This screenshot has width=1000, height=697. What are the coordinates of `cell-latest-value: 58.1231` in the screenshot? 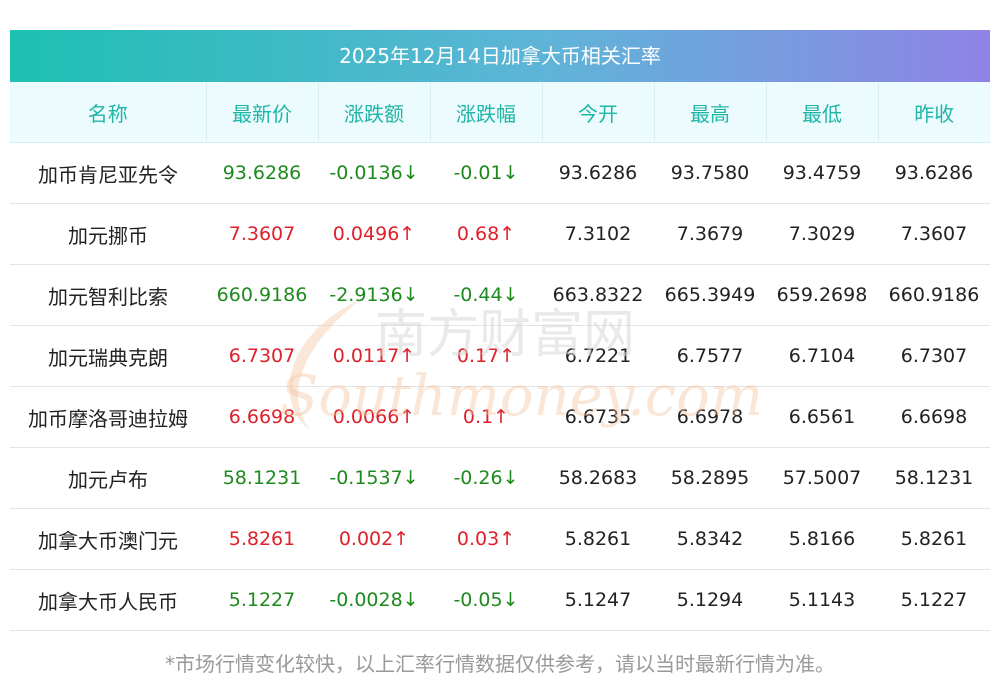 It's located at (262, 478).